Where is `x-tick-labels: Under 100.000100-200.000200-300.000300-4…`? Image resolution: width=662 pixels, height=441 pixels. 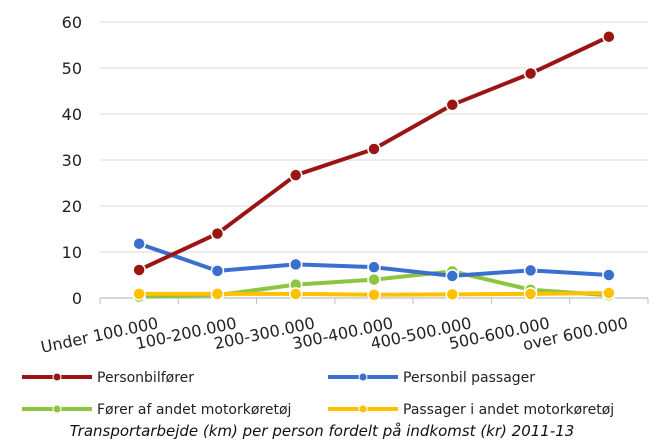 x-tick-labels: Under 100.000100-200.000200-300.000300-4… is located at coordinates (334, 334).